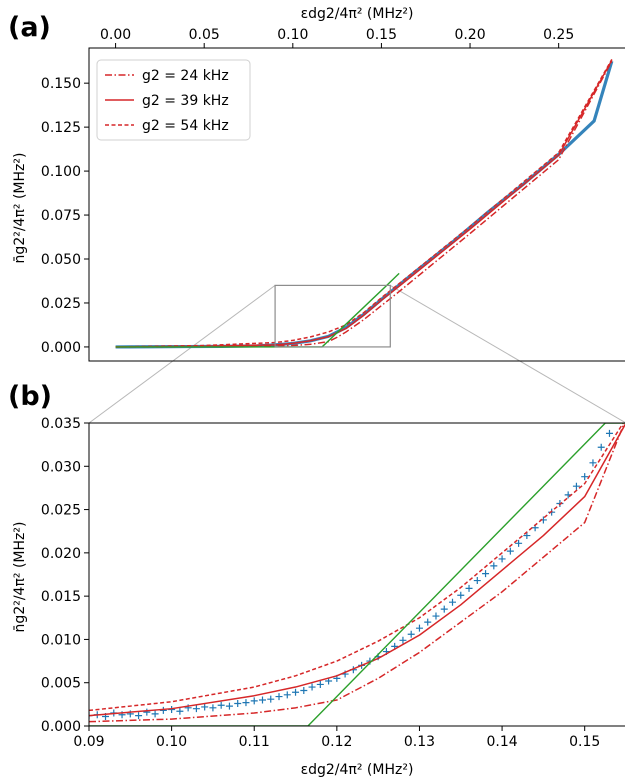 This screenshot has height=780, width=625. I want to click on panel-b-y-tick-label-3: 0.015, so click(61, 597).